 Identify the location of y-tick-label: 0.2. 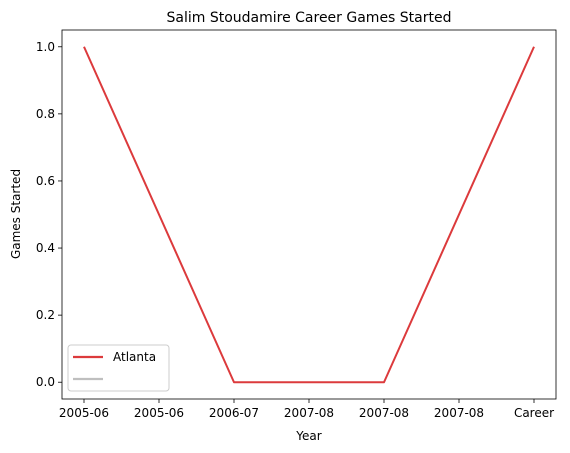
(45, 315).